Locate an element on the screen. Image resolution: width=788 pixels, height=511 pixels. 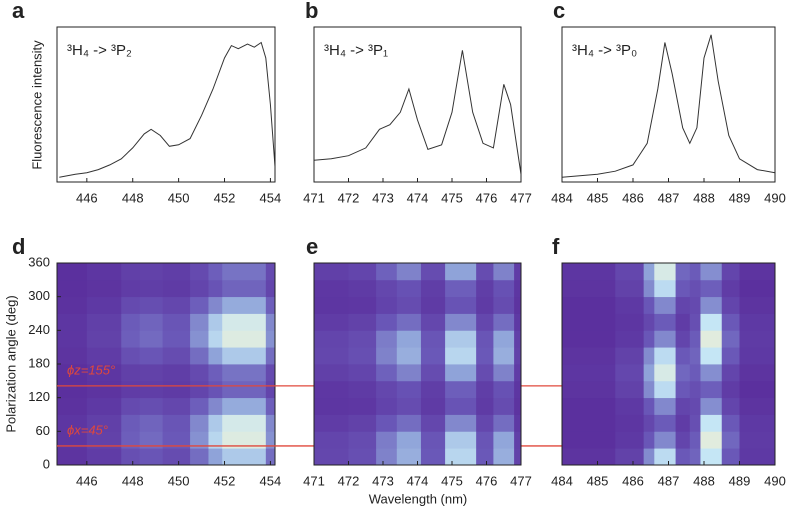
panel-letter: c is located at coordinates (559, 11).